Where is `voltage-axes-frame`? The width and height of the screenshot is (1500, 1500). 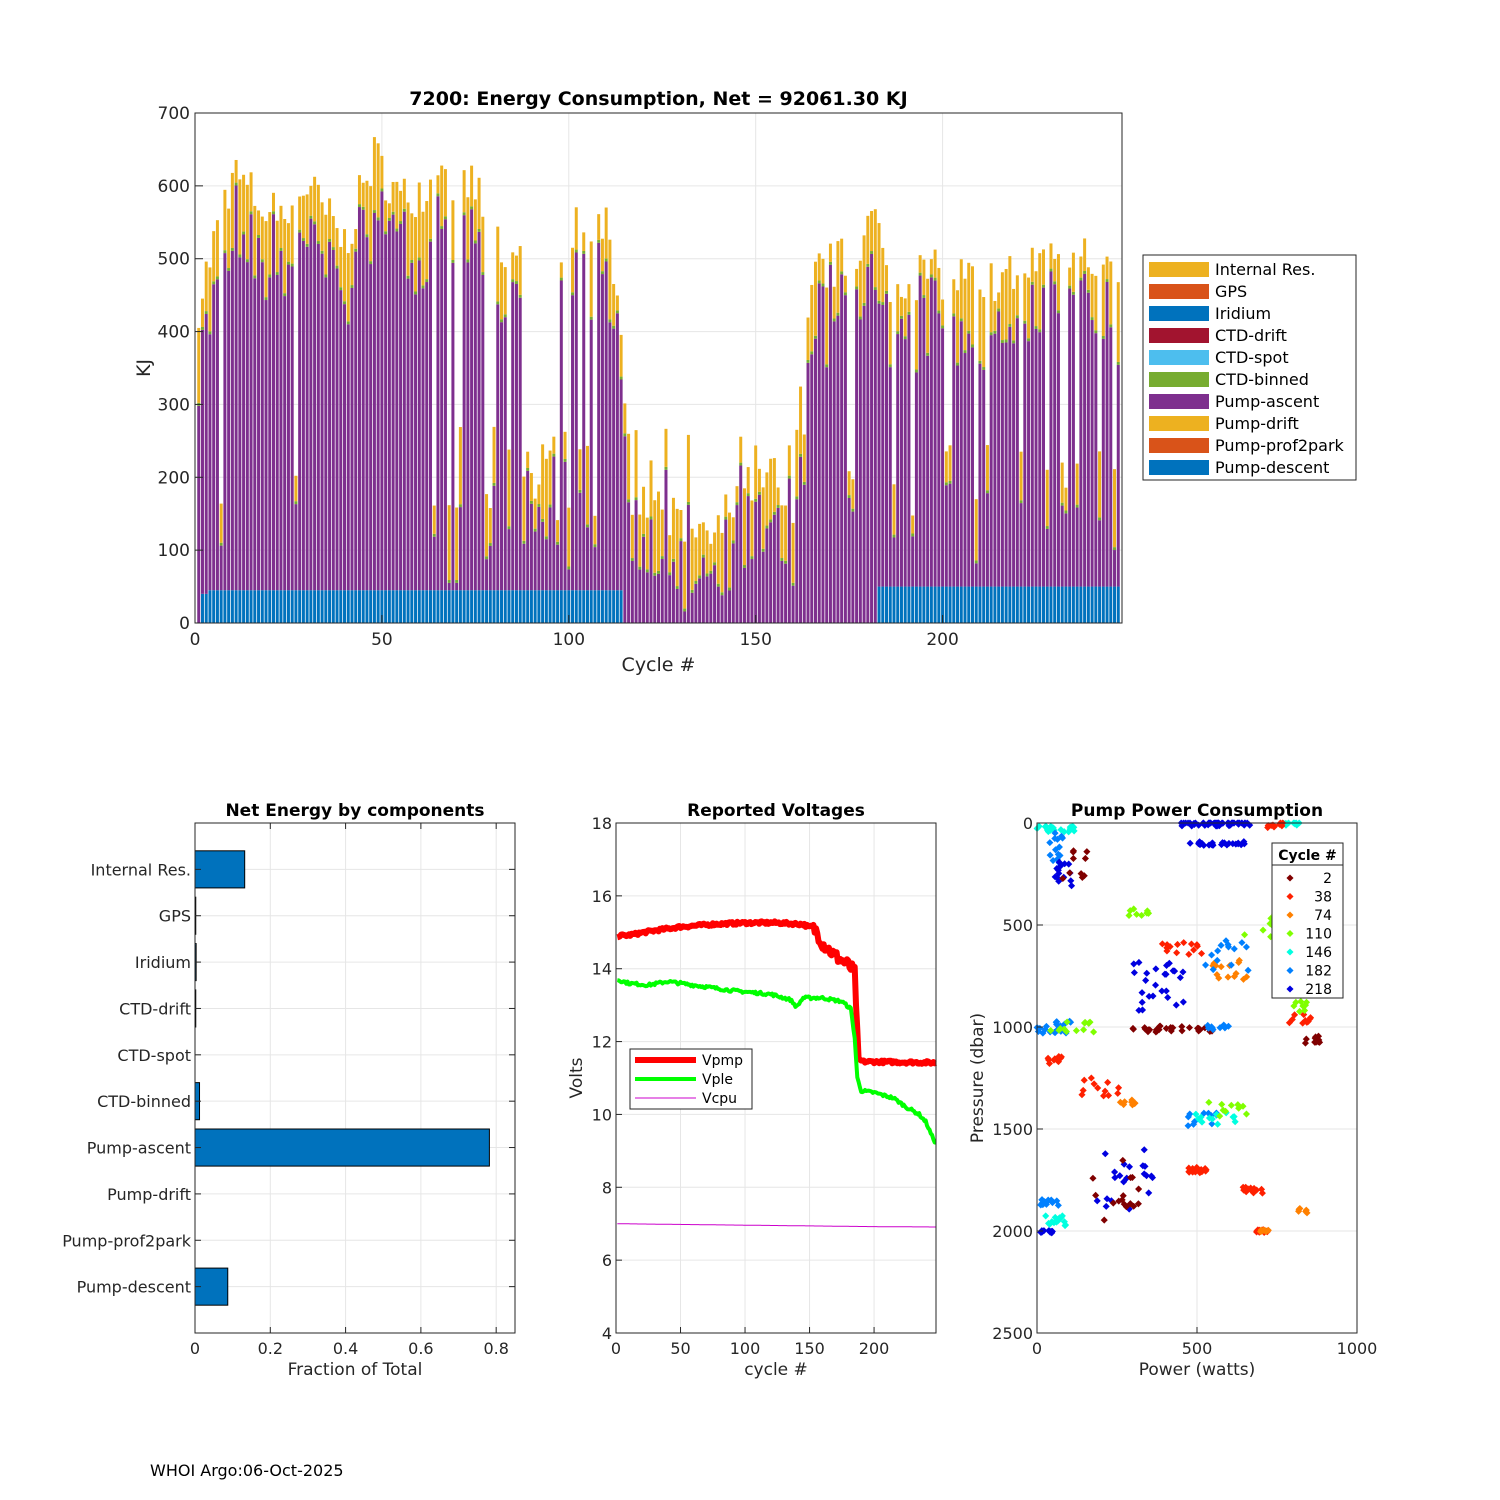 voltage-axes-frame is located at coordinates (776, 1078).